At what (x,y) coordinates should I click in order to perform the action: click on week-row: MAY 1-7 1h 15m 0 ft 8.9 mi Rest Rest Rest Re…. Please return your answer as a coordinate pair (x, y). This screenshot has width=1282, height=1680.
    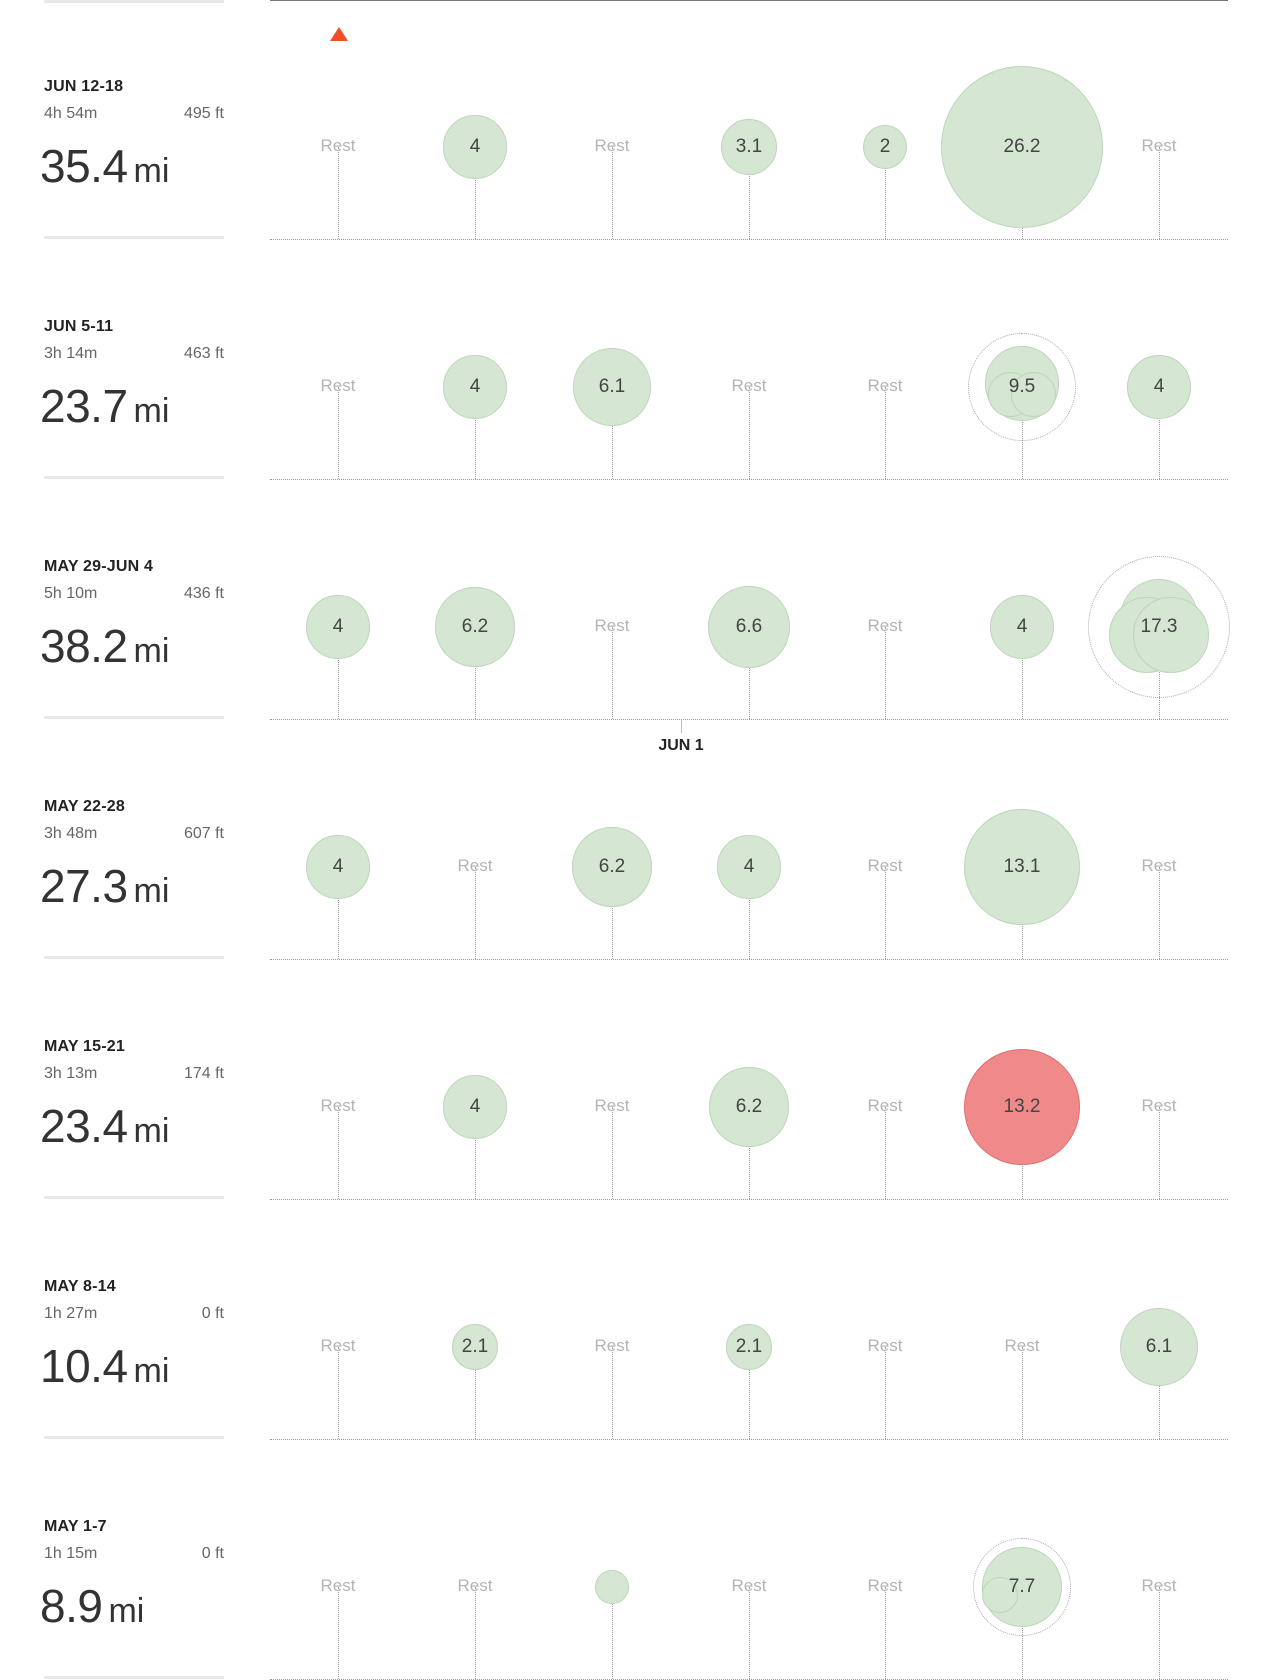
    Looking at the image, I should click on (641, 1560).